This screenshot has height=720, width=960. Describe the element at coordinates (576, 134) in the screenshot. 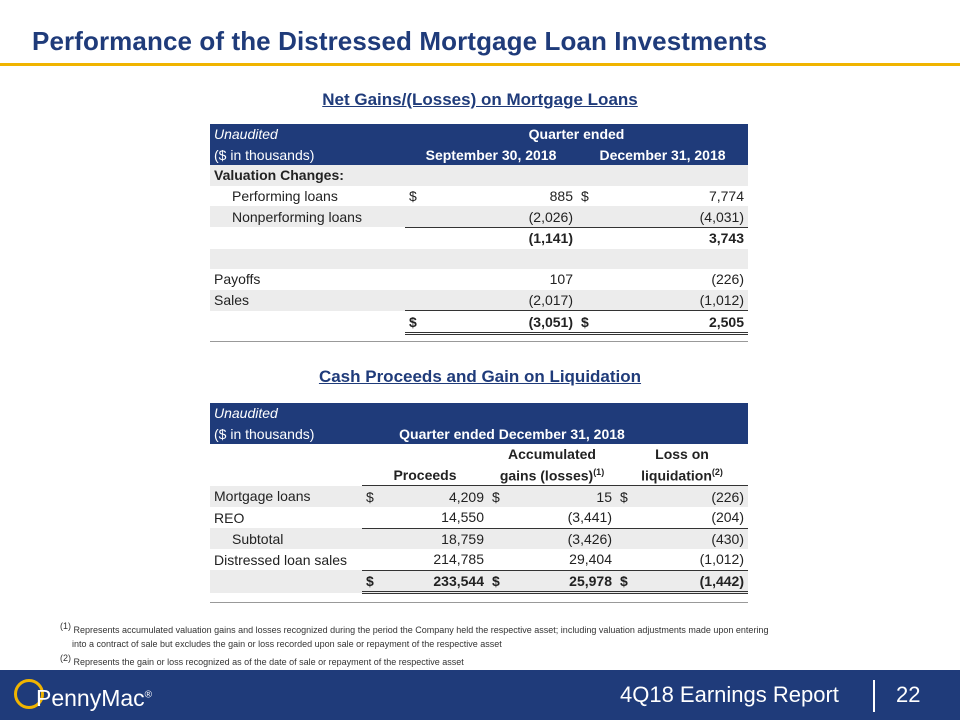

I see `quarter-ended-label: Quarter ended` at that location.